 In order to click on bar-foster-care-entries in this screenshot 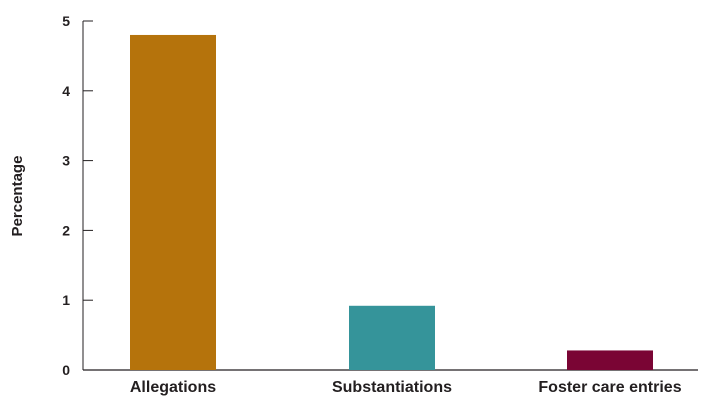, I will do `click(610, 360)`.